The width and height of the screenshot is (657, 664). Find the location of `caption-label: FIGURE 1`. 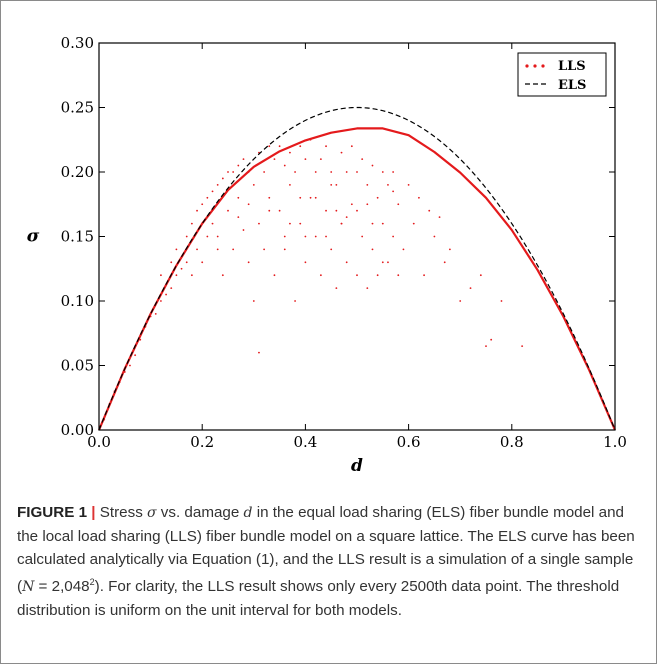

caption-label: FIGURE 1 is located at coordinates (52, 512).